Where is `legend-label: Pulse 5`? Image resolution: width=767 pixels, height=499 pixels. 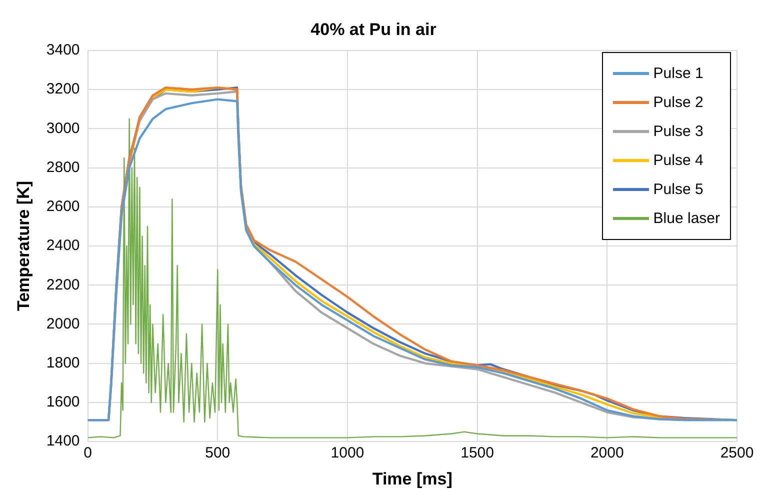 legend-label: Pulse 5 is located at coordinates (678, 189).